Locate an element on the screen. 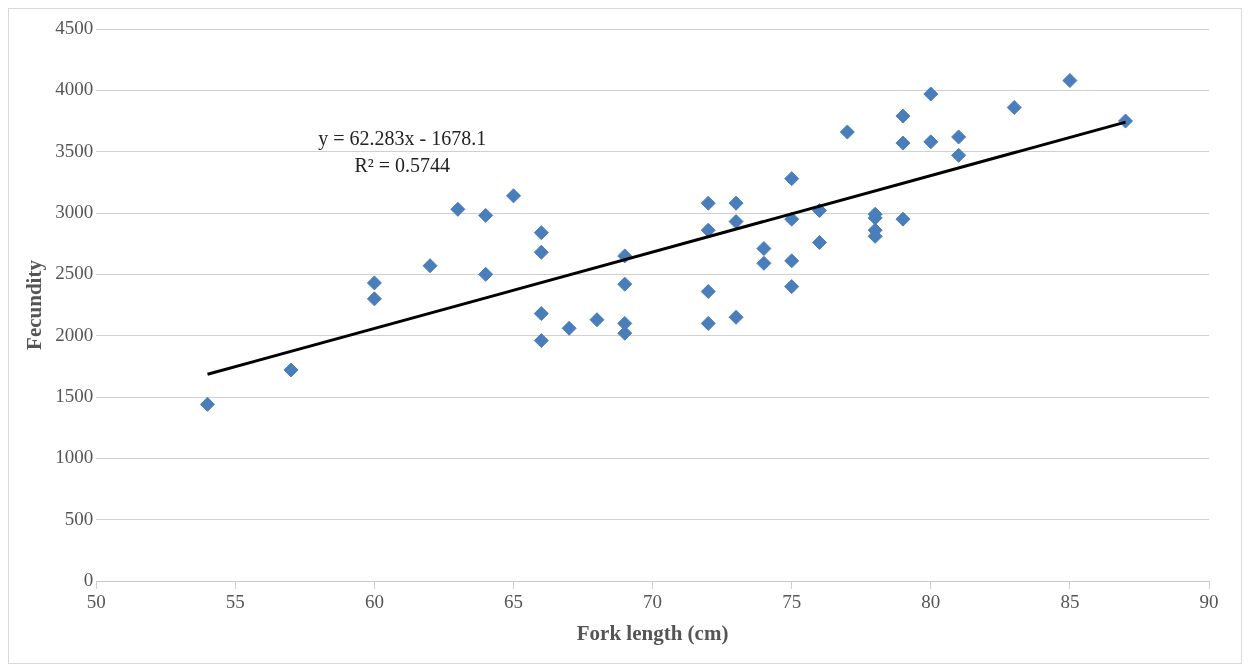 This screenshot has width=1250, height=672. y-tick-label: 500 is located at coordinates (79, 518).